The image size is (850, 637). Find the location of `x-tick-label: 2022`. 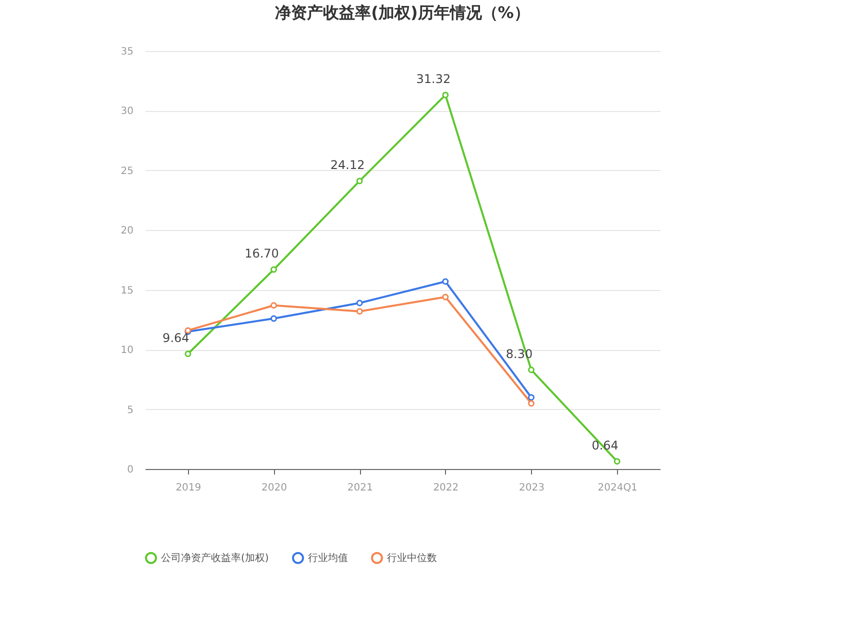

x-tick-label: 2022 is located at coordinates (446, 488).